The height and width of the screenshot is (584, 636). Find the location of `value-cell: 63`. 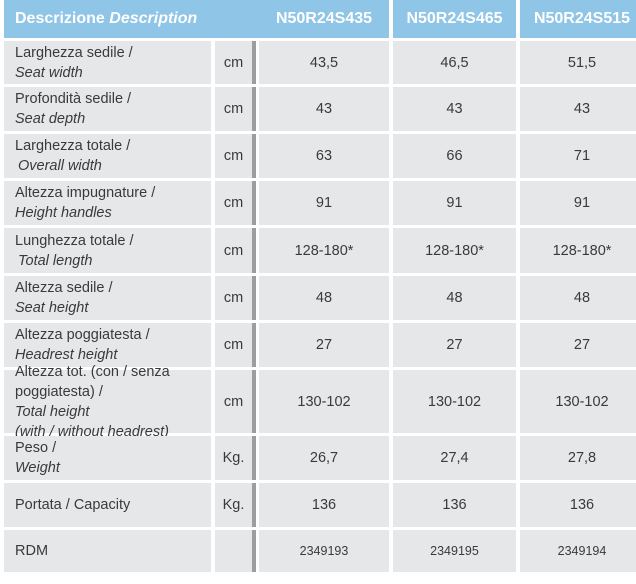

value-cell: 63 is located at coordinates (324, 156).